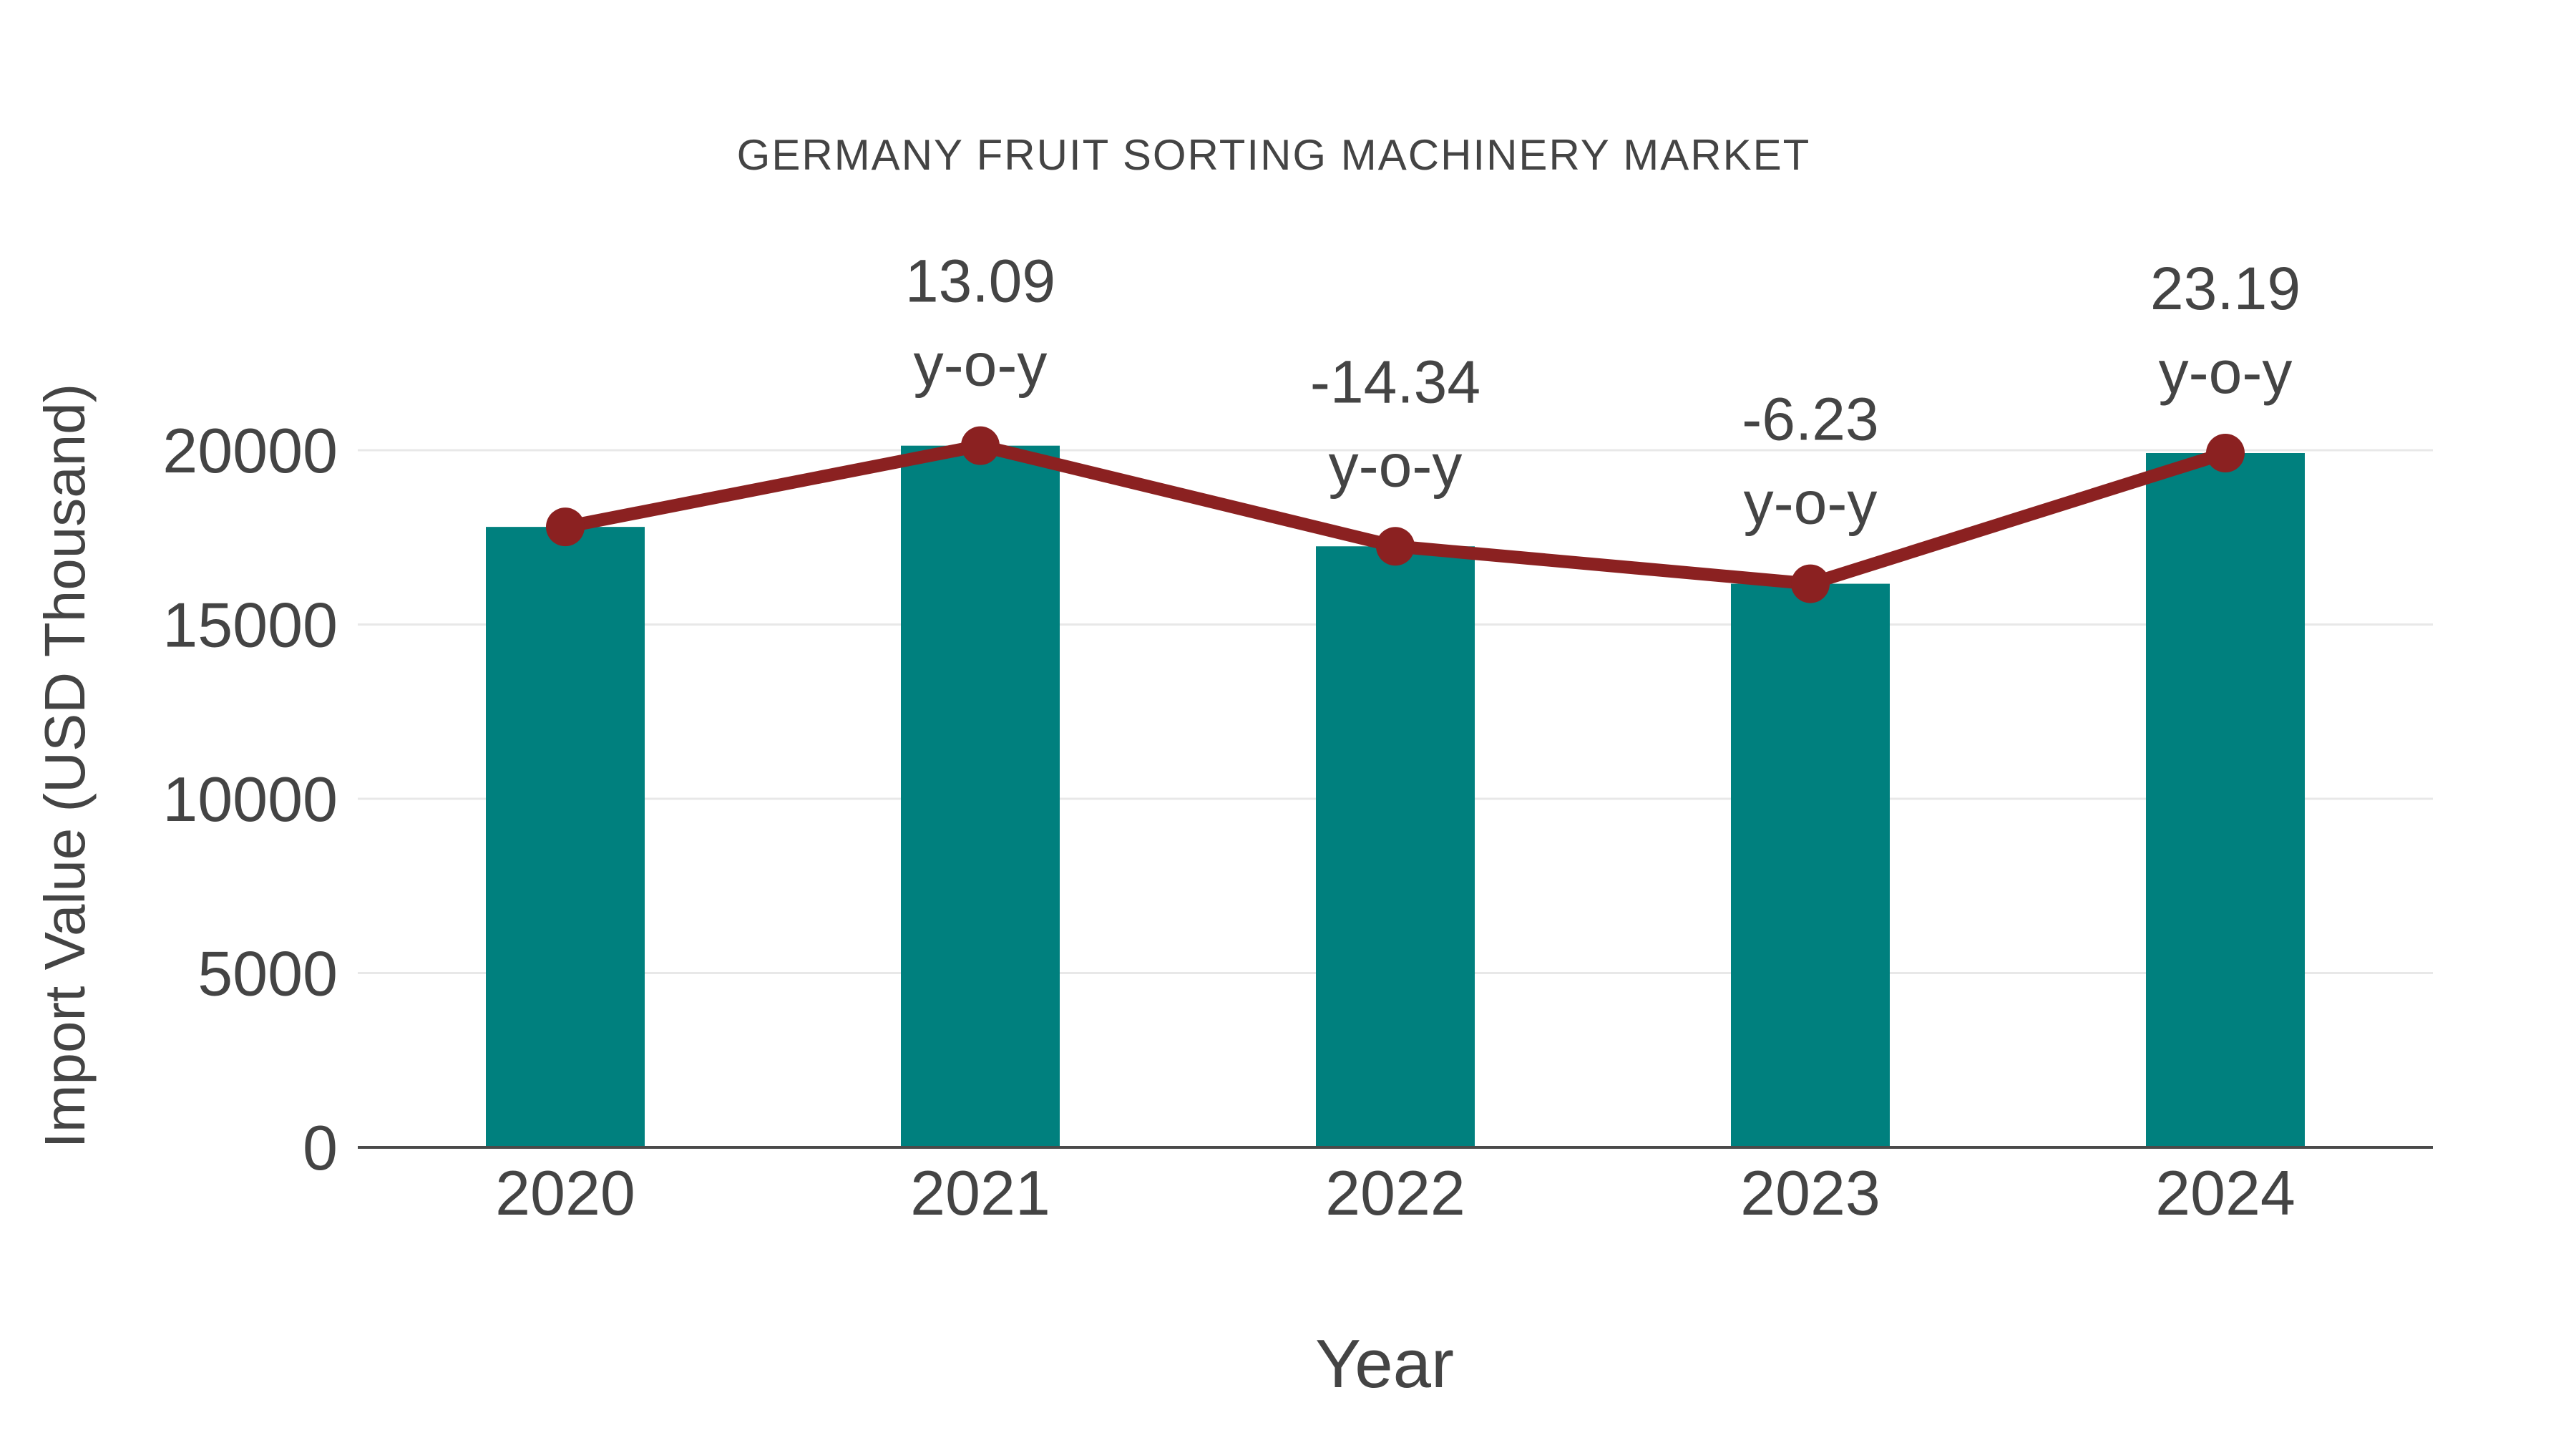 Image resolution: width=2576 pixels, height=1453 pixels. I want to click on x-tick-label-2023: 2023, so click(1810, 1192).